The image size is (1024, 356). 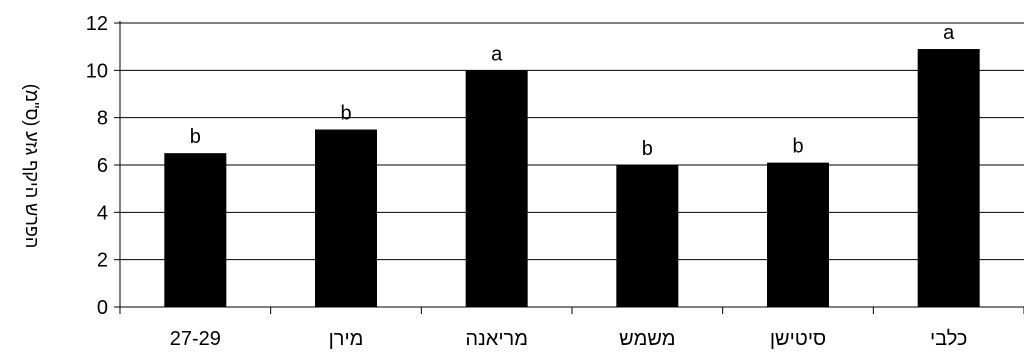 What do you see at coordinates (97, 24) in the screenshot?
I see `y-tick-label: 12` at bounding box center [97, 24].